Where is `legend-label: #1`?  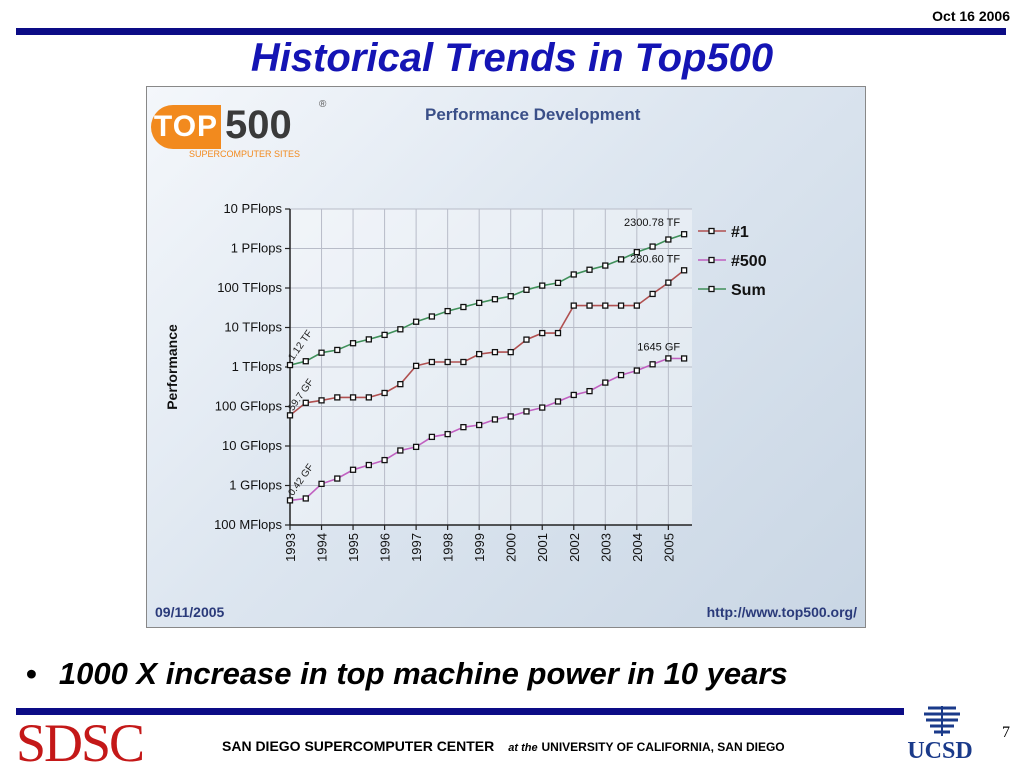 legend-label: #1 is located at coordinates (740, 232).